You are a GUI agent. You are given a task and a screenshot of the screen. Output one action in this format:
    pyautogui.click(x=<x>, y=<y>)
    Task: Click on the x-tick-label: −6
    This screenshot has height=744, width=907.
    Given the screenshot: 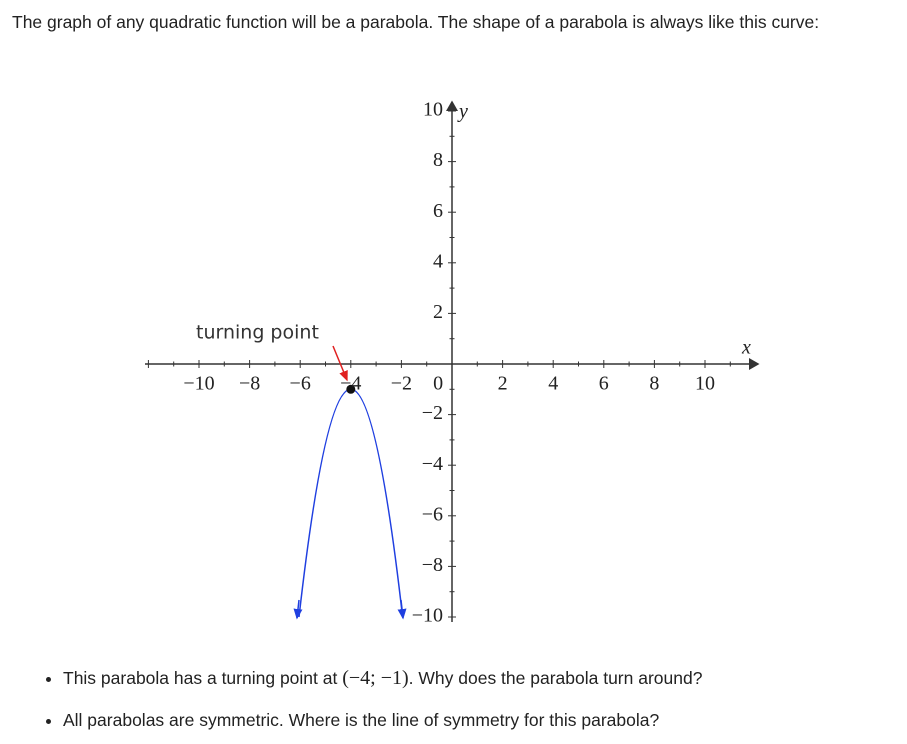 What is the action you would take?
    pyautogui.click(x=300, y=384)
    